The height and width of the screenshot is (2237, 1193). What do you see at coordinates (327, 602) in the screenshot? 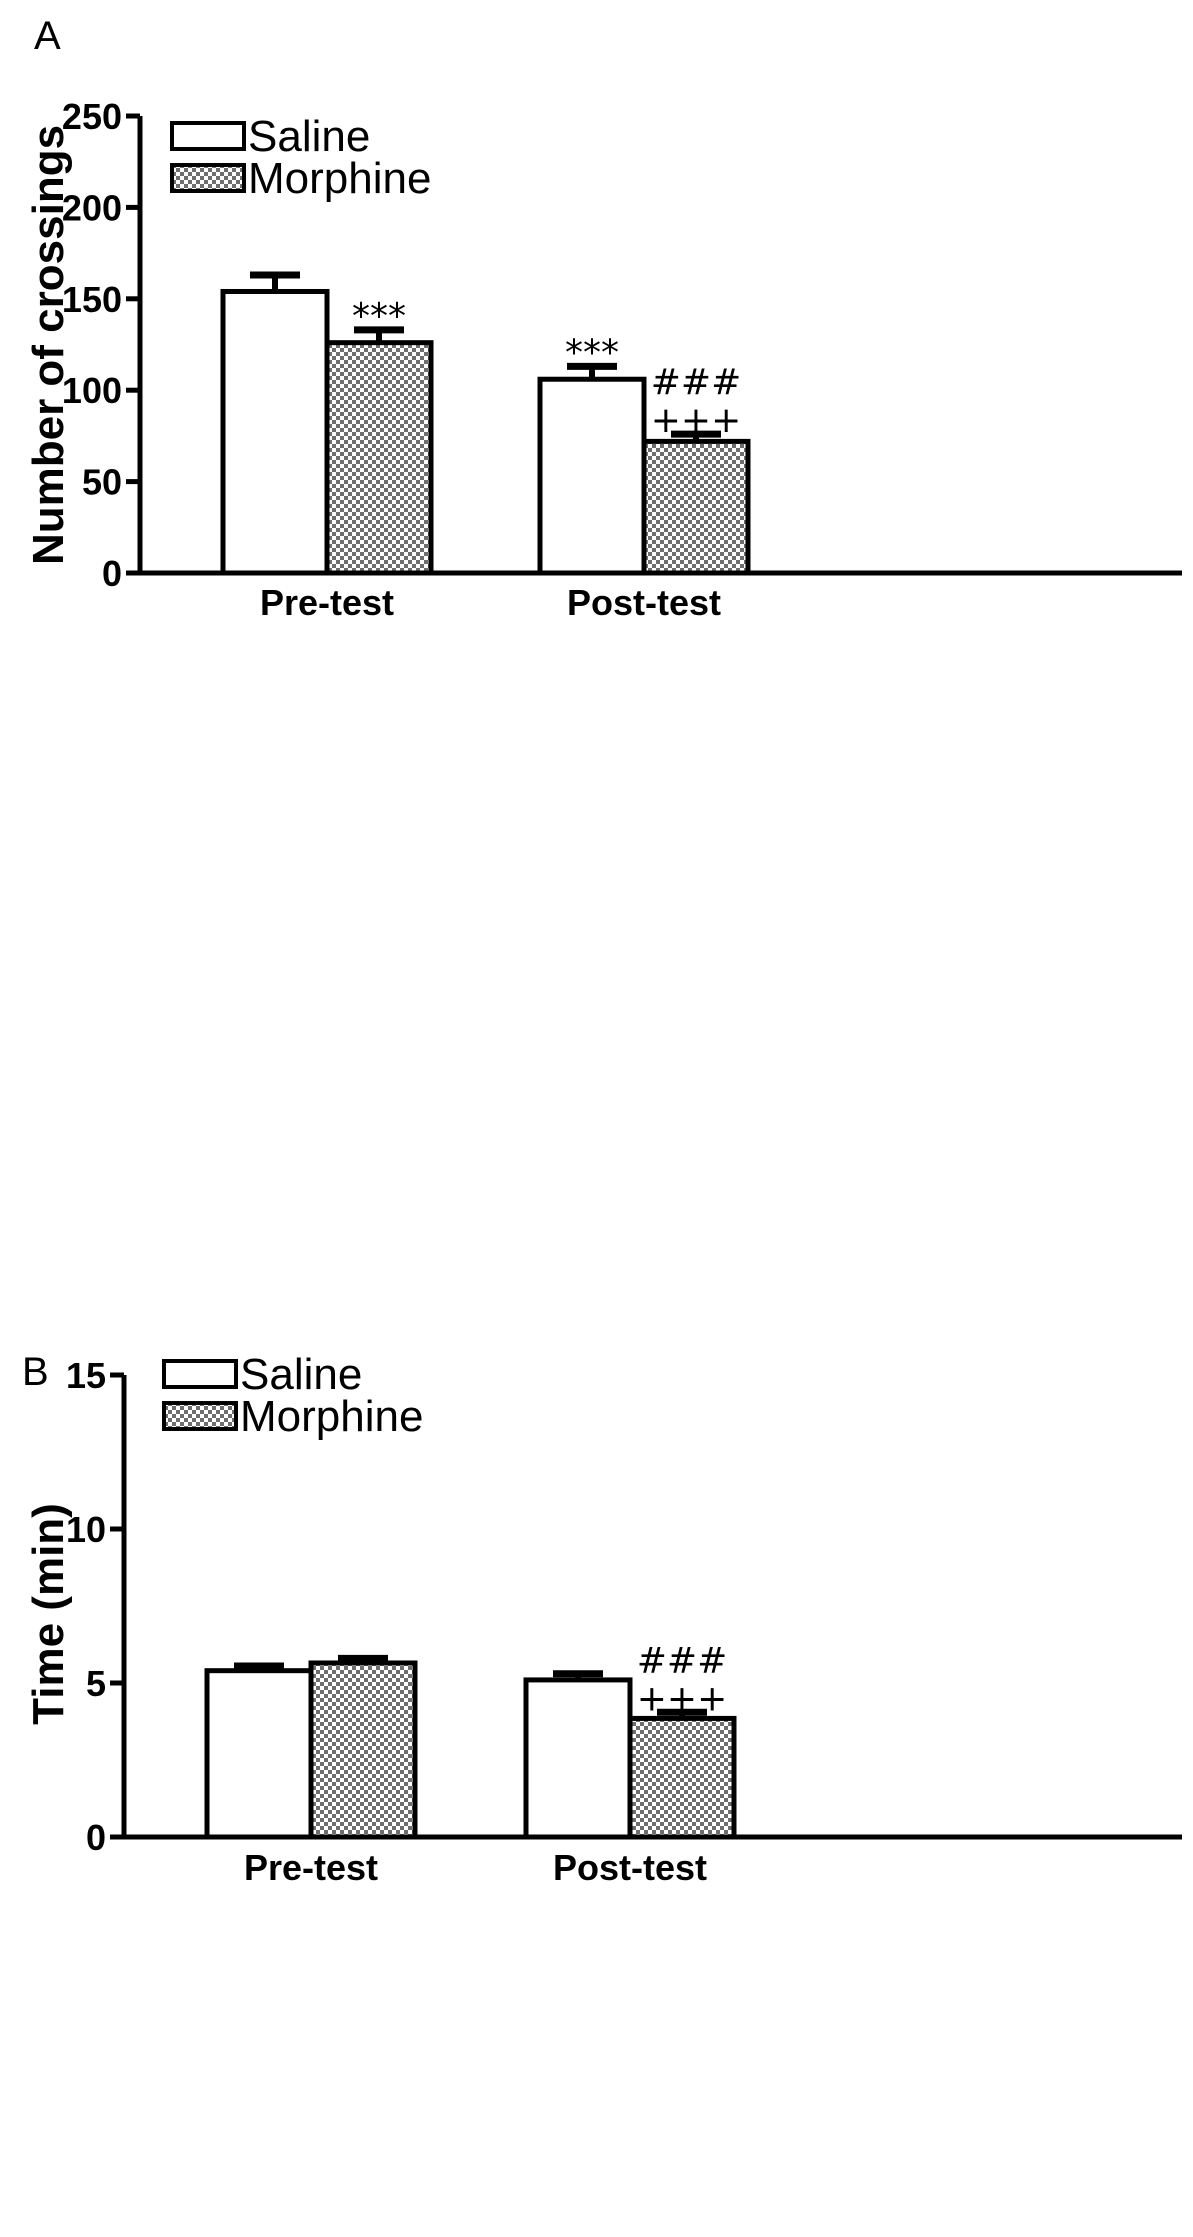
I see `x-tick-label-a-0: Pre-test` at bounding box center [327, 602].